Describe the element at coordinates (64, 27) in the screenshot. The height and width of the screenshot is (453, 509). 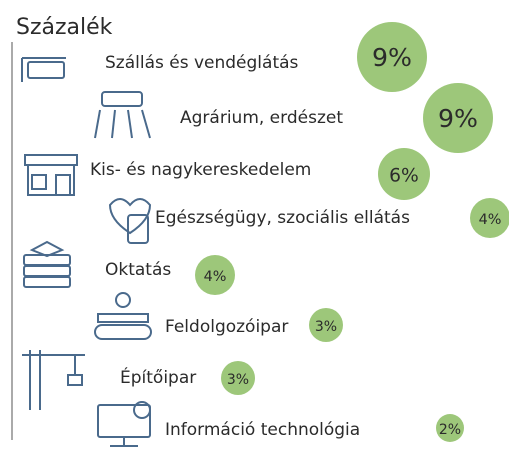
I see `chart-title: Százalék` at that location.